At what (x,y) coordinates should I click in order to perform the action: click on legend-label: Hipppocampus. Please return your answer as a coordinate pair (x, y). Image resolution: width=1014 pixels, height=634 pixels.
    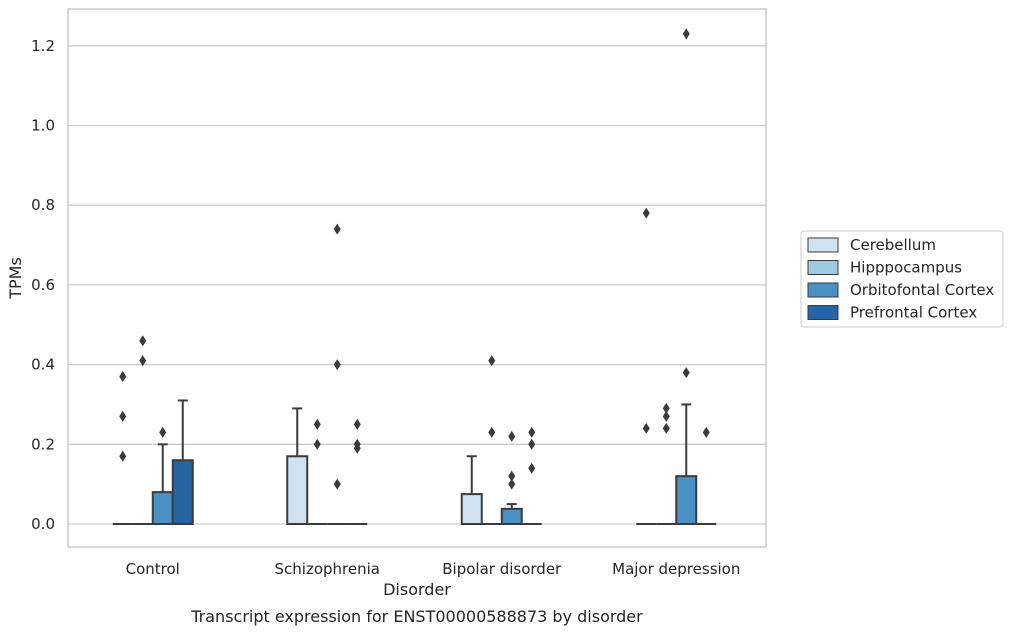
    Looking at the image, I should click on (906, 268).